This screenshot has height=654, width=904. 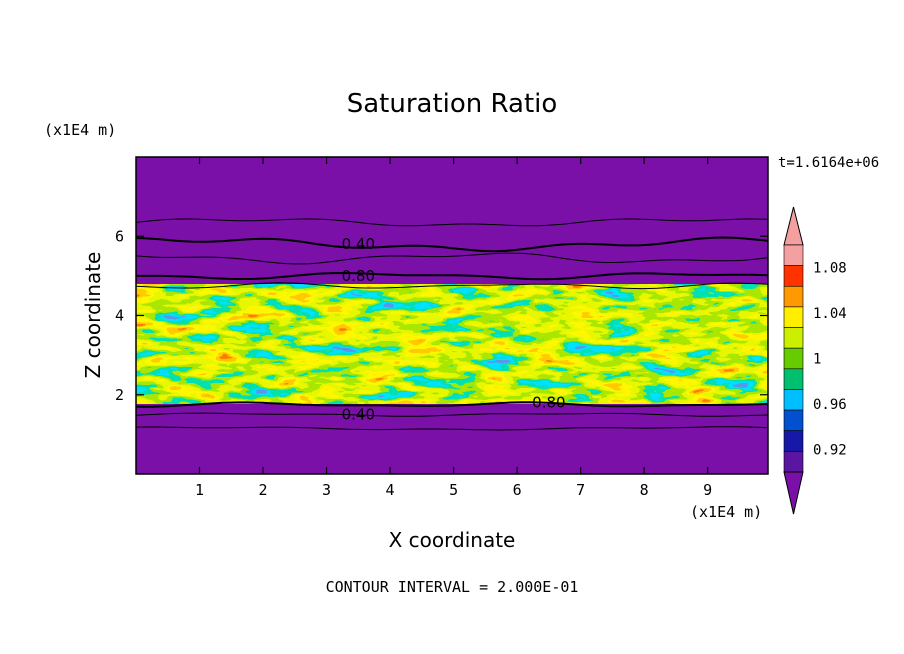 I want to click on y-axis-unit: (x1E4 m), so click(x=80, y=130).